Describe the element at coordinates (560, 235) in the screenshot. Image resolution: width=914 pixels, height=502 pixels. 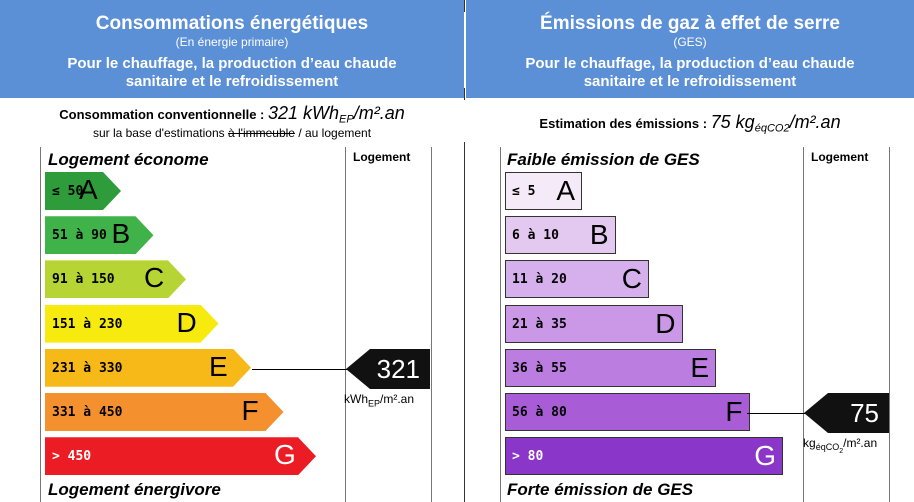
I see `ges-class-b: 6 à 10 B` at that location.